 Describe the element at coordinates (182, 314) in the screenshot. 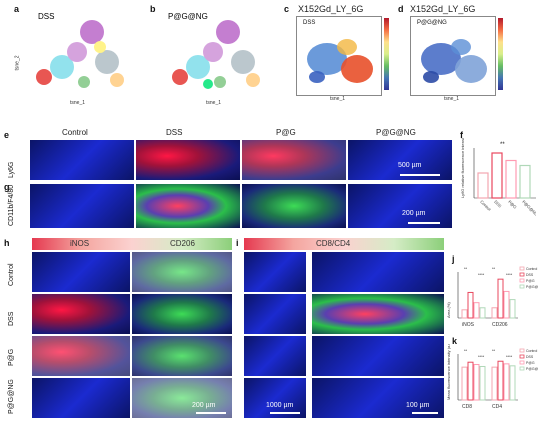

I see `img-h-r2-cd206` at that location.